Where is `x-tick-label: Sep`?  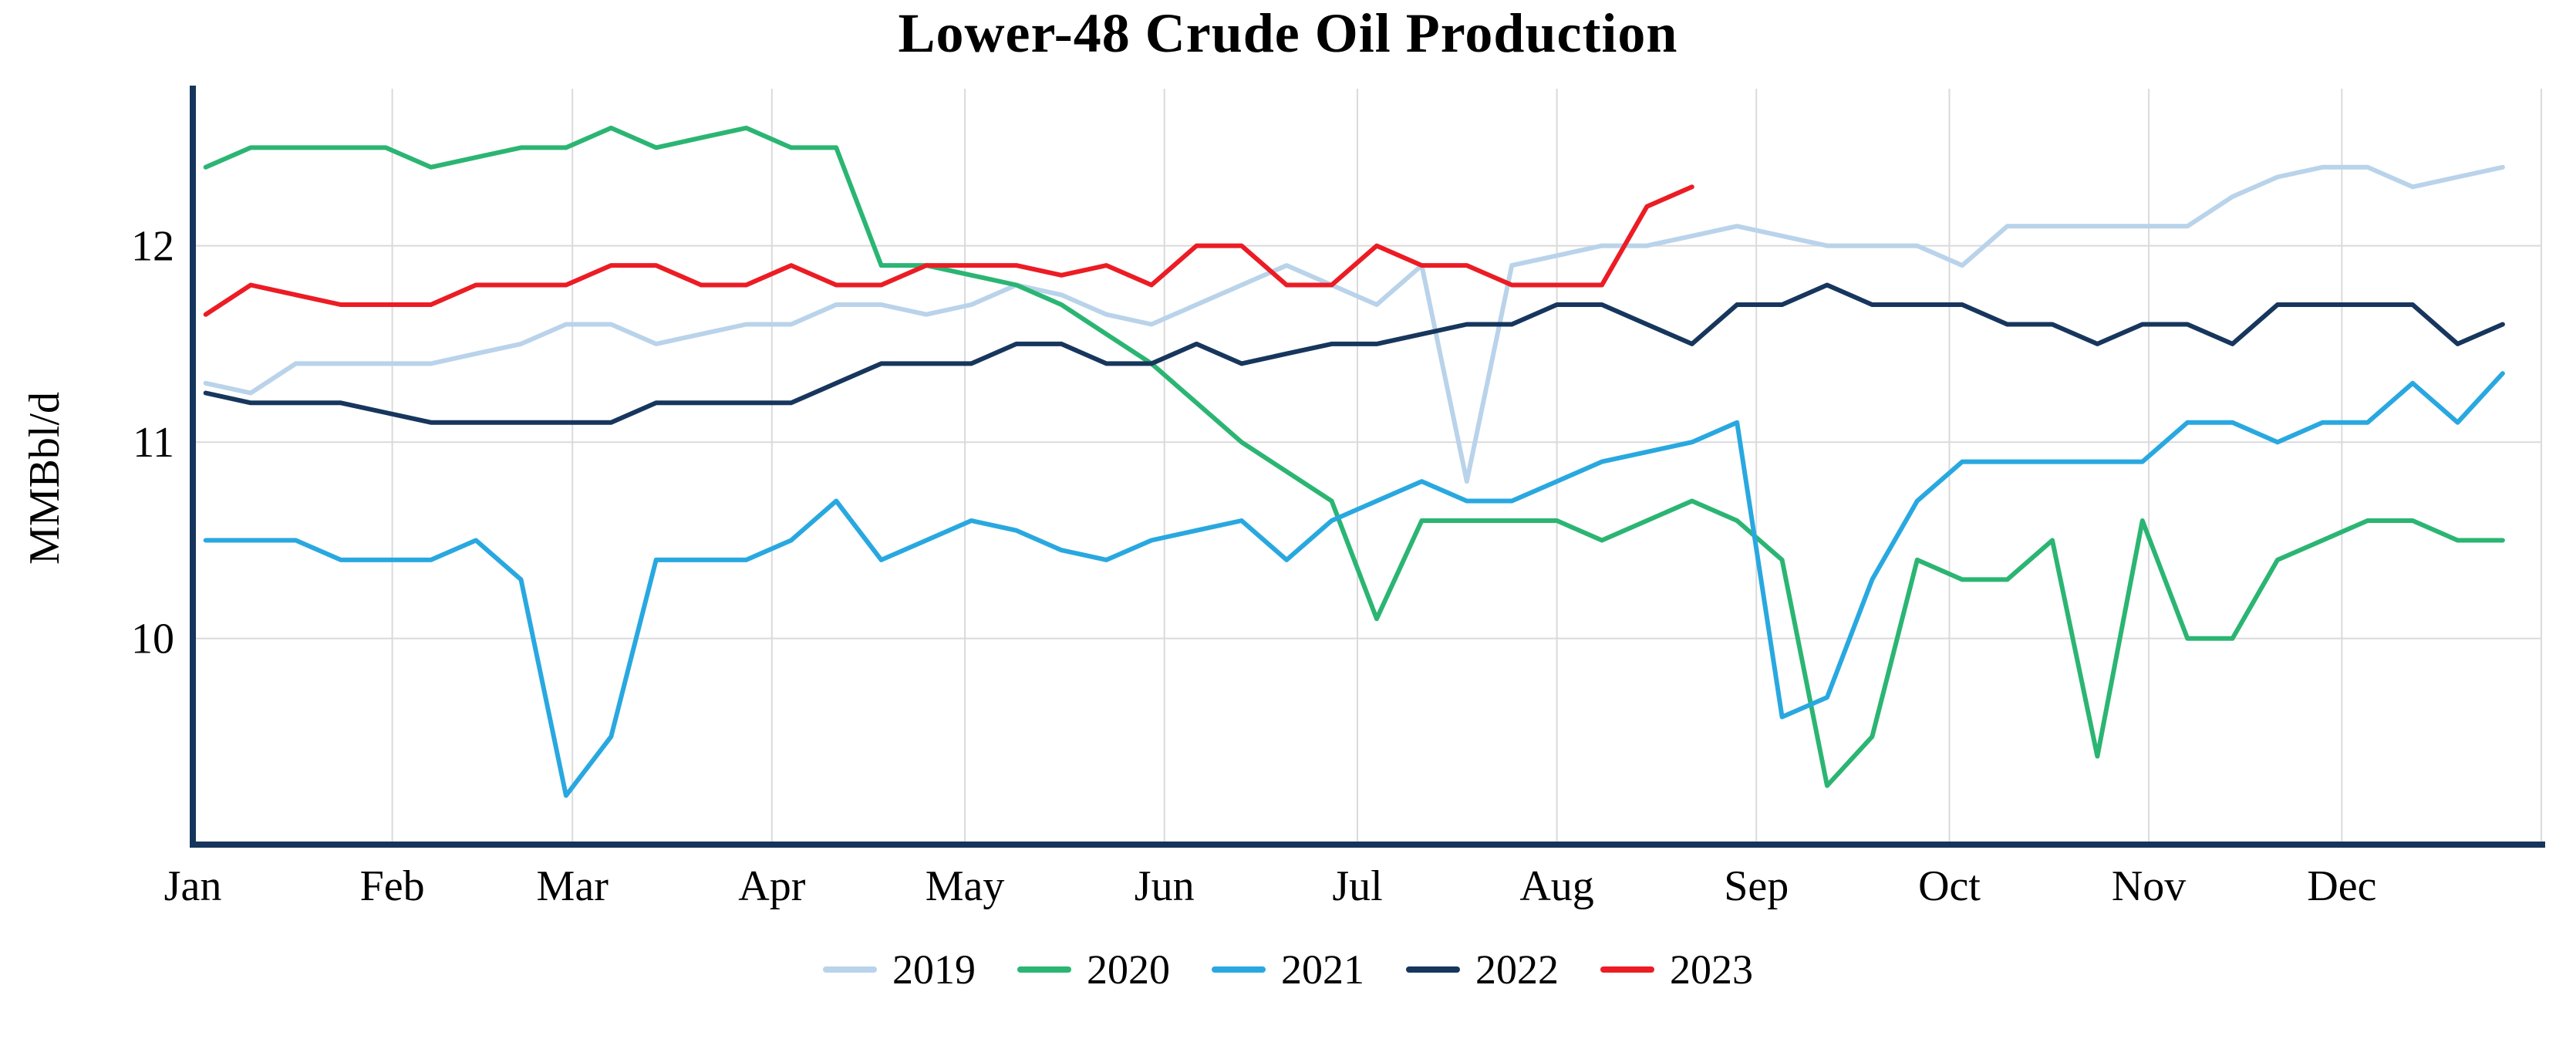 x-tick-label: Sep is located at coordinates (1756, 886).